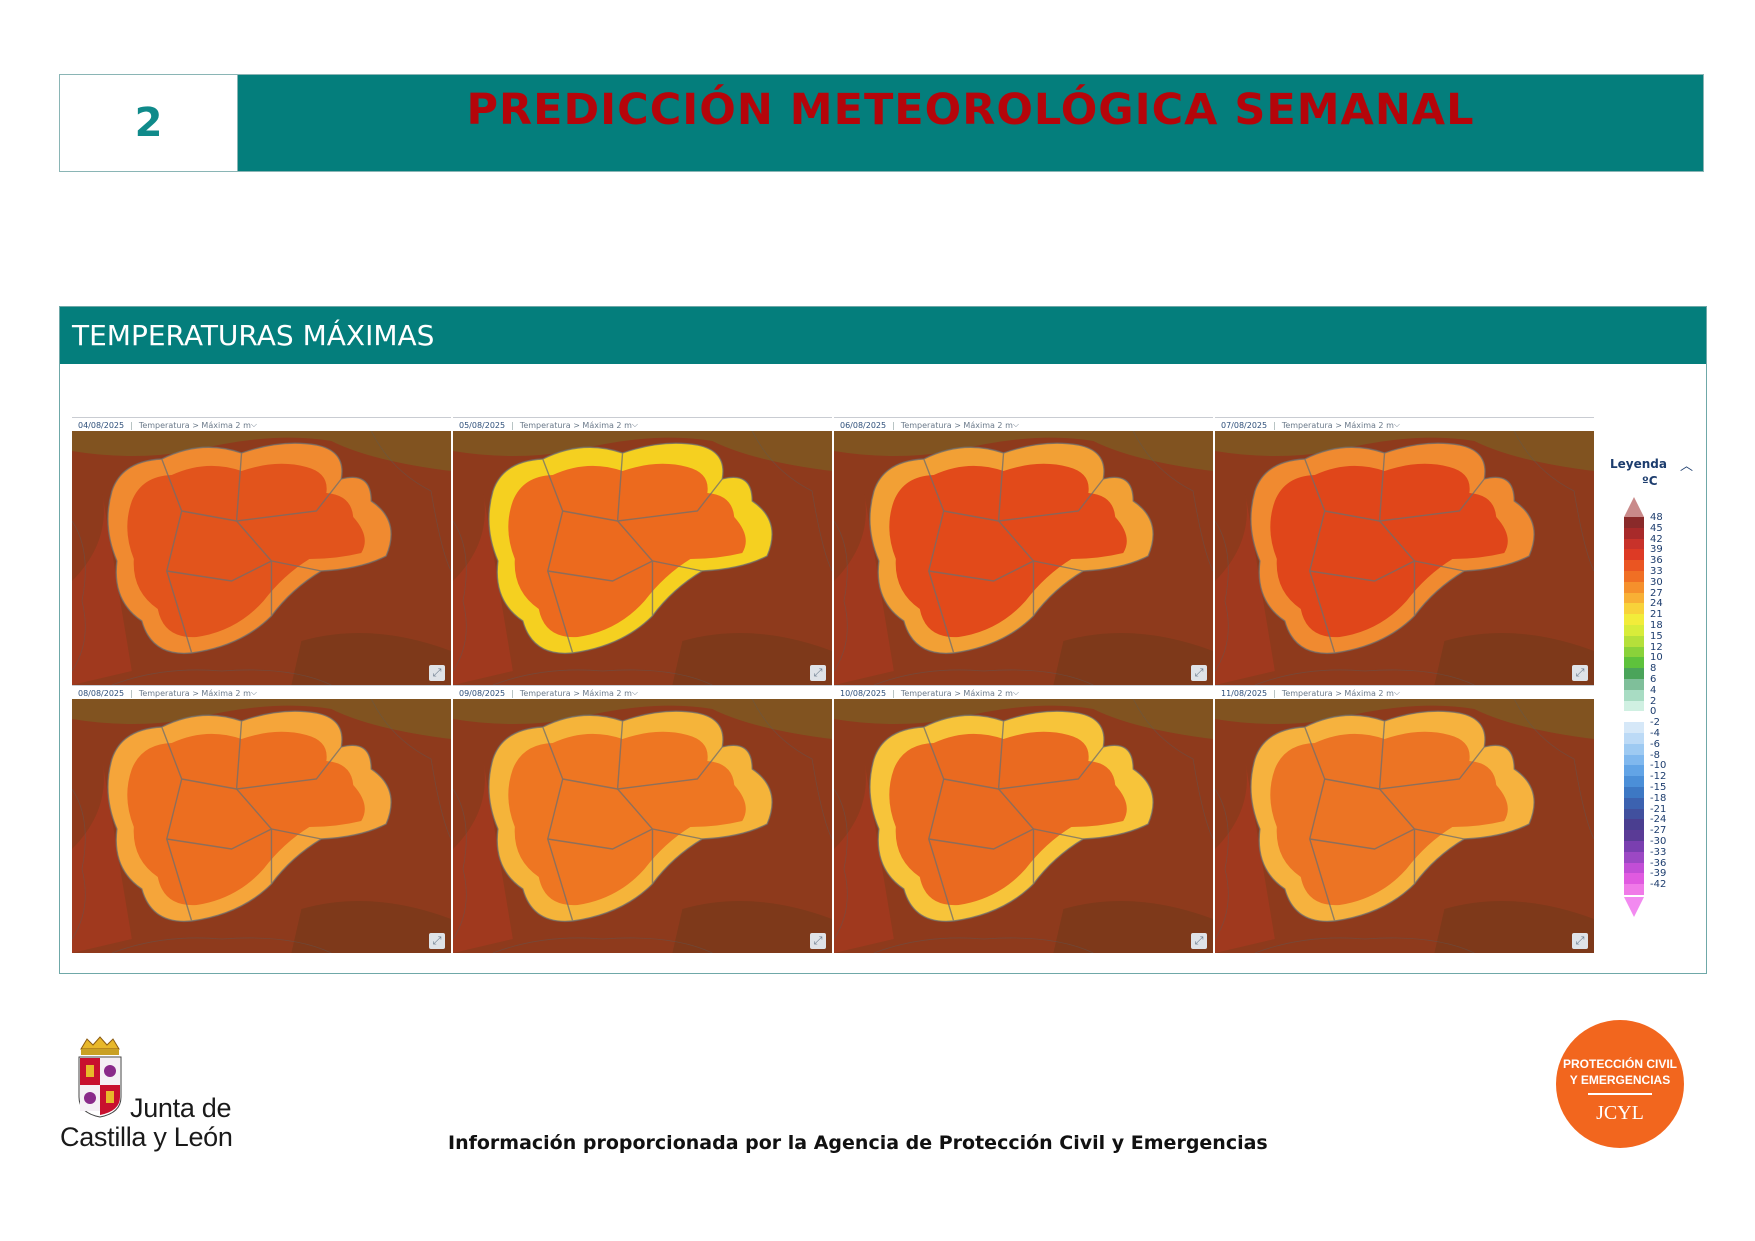 The width and height of the screenshot is (1755, 1241). What do you see at coordinates (1650, 481) in the screenshot?
I see `legend-unit: ºC` at bounding box center [1650, 481].